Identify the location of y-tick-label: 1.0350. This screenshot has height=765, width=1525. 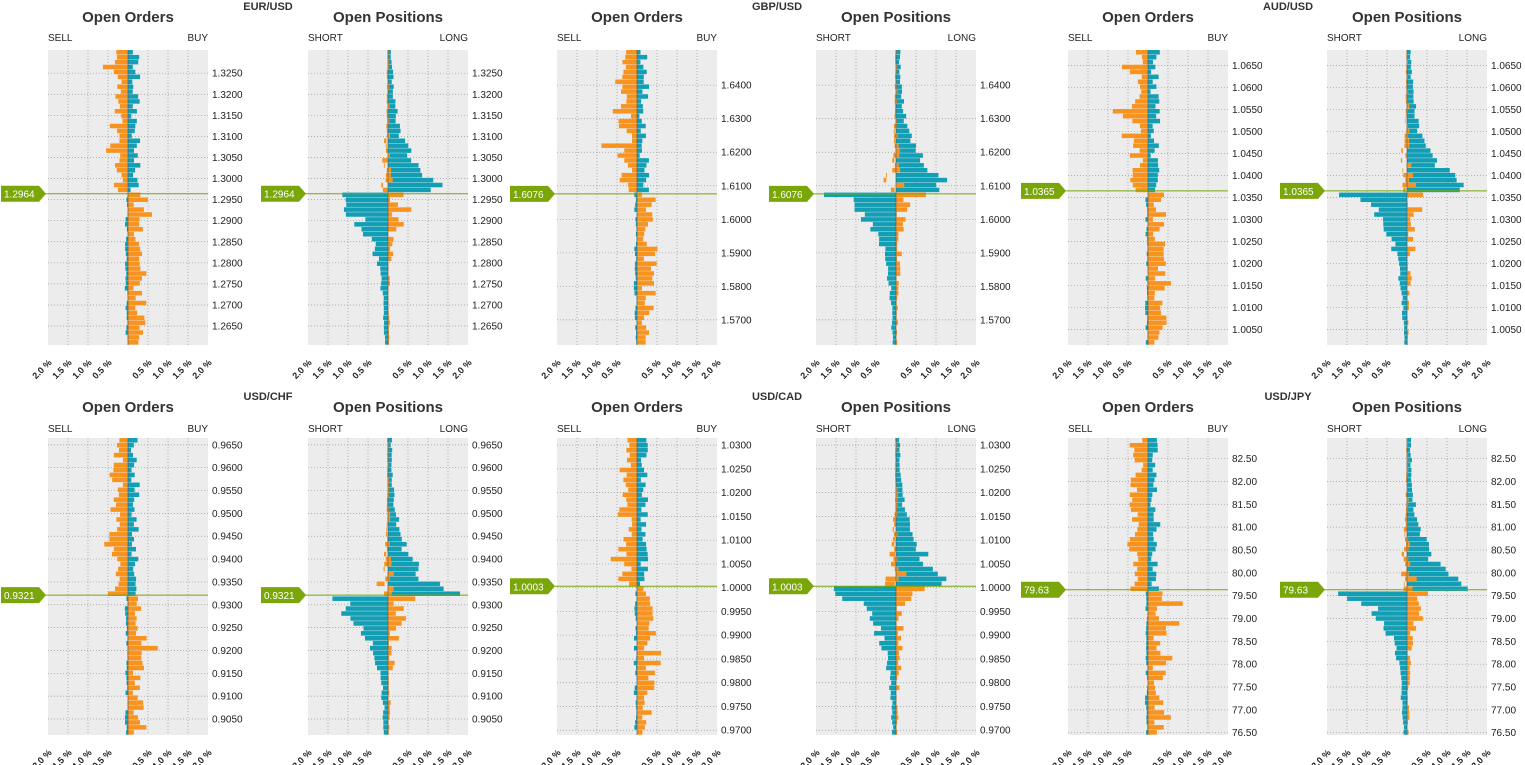
(1247, 198).